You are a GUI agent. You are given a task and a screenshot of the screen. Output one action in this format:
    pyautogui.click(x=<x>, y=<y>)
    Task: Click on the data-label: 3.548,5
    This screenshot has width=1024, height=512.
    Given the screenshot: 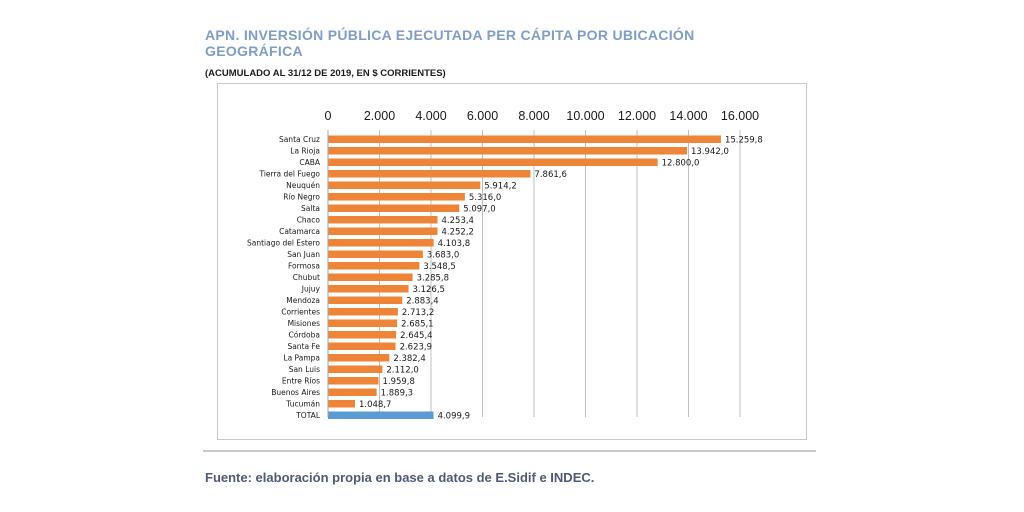 What is the action you would take?
    pyautogui.click(x=439, y=267)
    